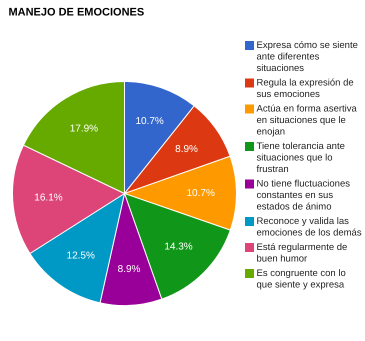 The height and width of the screenshot is (341, 365). What do you see at coordinates (76, 12) in the screenshot?
I see `chart-title: MANEJO DE EMOCIONES` at bounding box center [76, 12].